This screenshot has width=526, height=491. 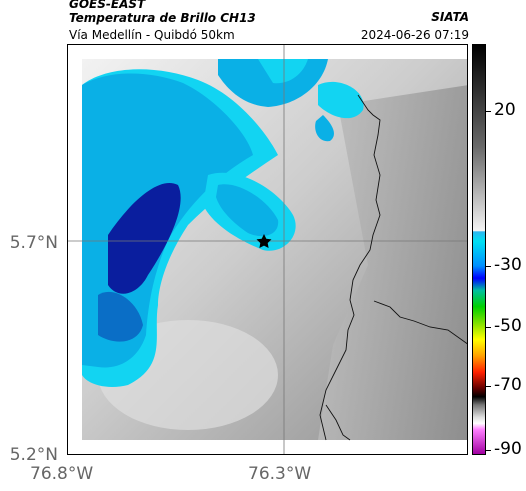 I want to click on cloud-cell-ne2, so click(x=324, y=128).